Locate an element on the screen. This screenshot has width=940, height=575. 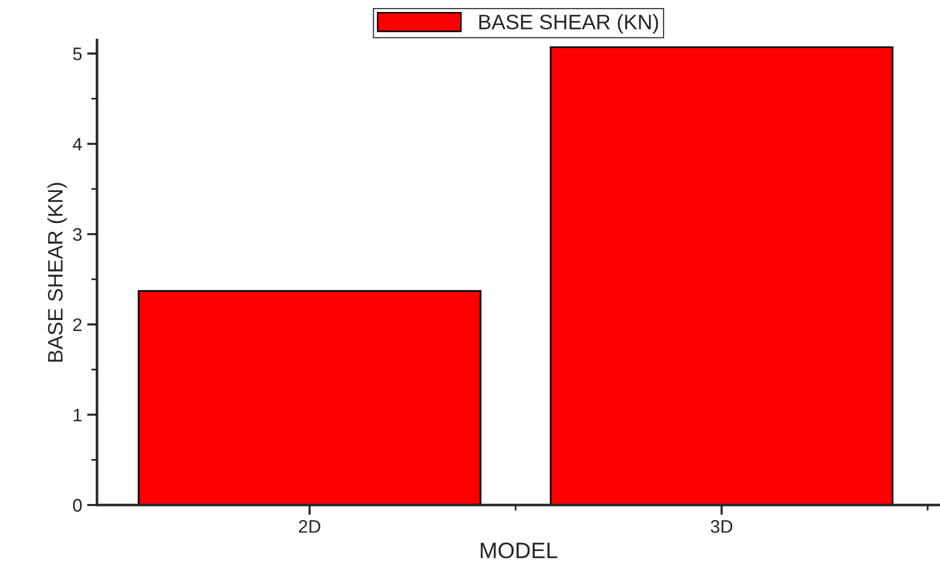
y-tick-label: 0 is located at coordinates (77, 505).